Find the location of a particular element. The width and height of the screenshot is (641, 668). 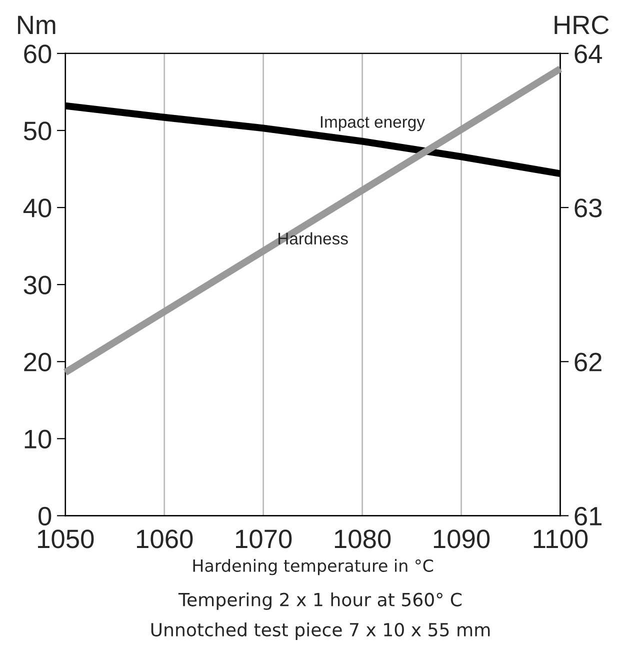

x-axis-title: Hardening temperature in °C is located at coordinates (313, 567).